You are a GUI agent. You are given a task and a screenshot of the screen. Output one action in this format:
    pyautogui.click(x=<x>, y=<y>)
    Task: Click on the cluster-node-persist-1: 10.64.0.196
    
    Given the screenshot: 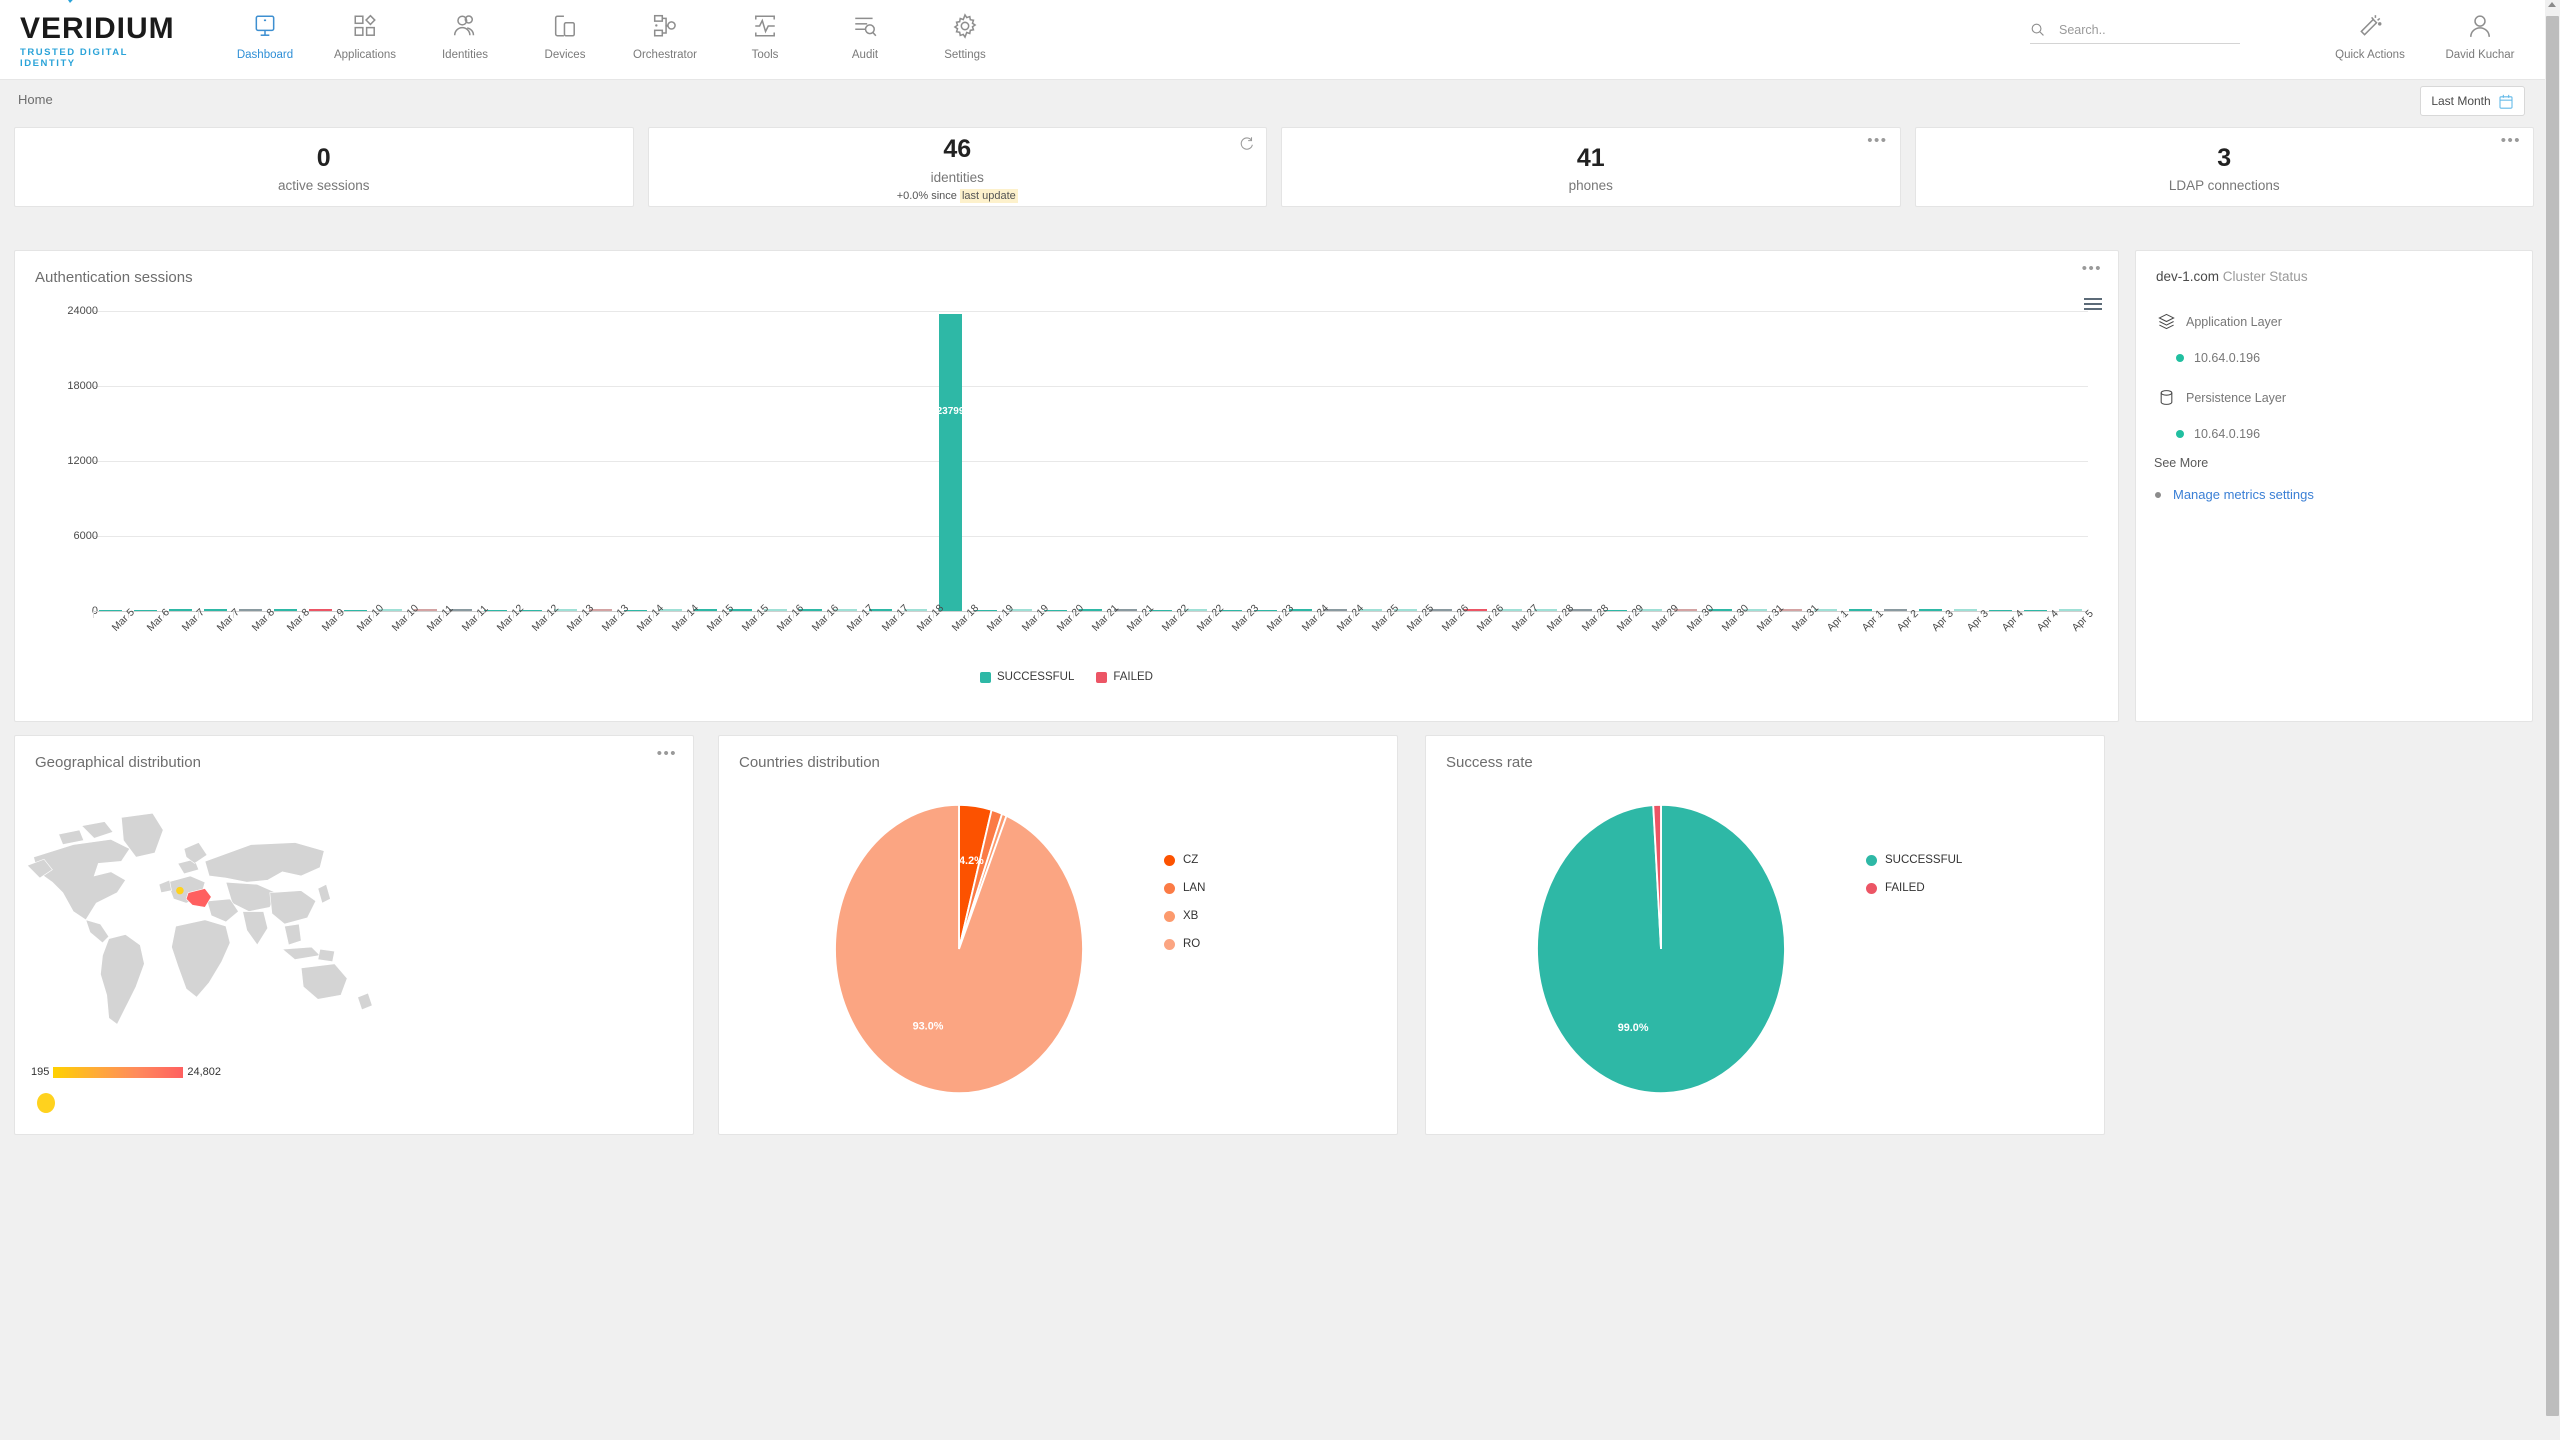 What is the action you would take?
    pyautogui.click(x=2218, y=434)
    